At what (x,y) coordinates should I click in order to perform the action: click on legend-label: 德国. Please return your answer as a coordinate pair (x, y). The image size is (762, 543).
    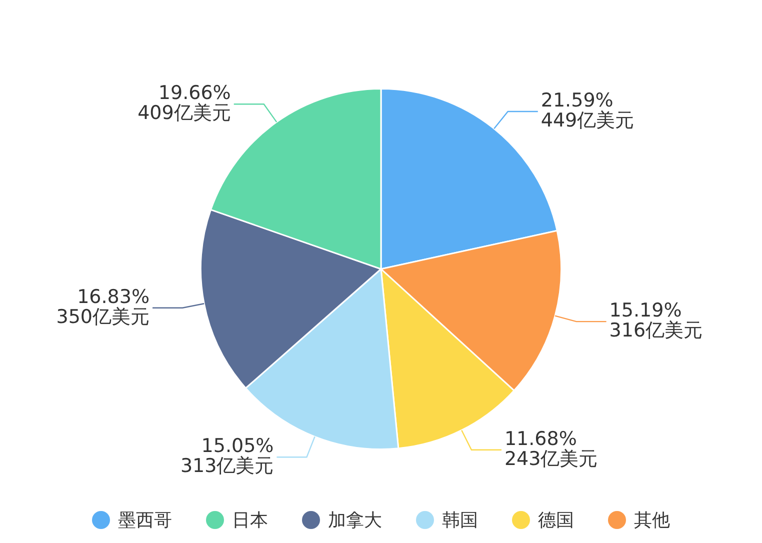
    Looking at the image, I should click on (556, 520).